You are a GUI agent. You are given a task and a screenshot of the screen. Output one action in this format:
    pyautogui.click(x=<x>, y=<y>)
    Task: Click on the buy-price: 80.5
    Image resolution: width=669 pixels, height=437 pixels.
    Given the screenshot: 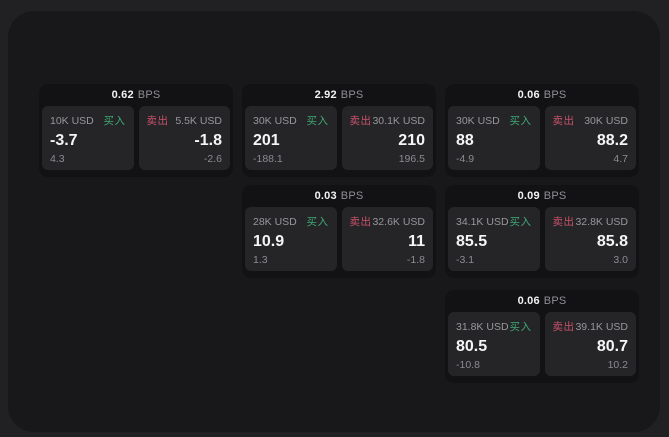 What is the action you would take?
    pyautogui.click(x=472, y=346)
    